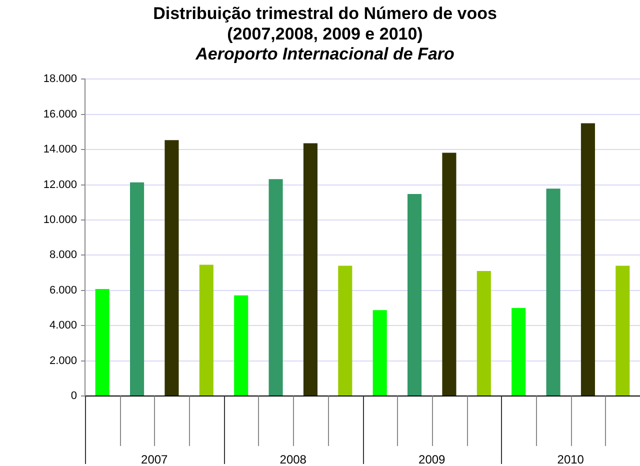 This screenshot has height=466, width=640. What do you see at coordinates (63, 290) in the screenshot?
I see `y-tick-label: 6.000` at bounding box center [63, 290].